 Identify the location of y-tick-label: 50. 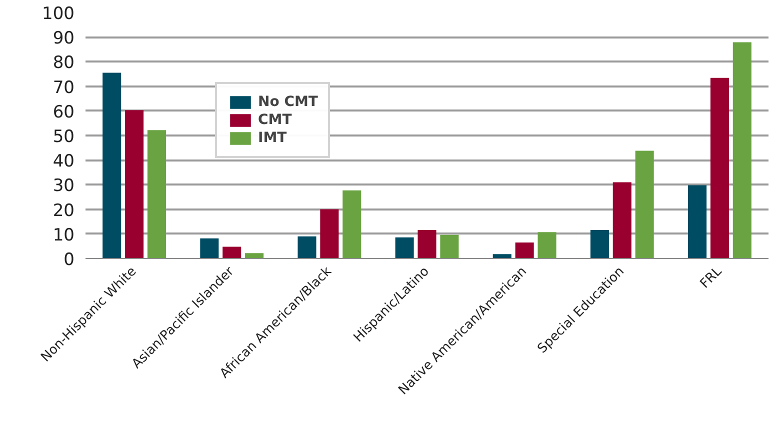
(63, 137).